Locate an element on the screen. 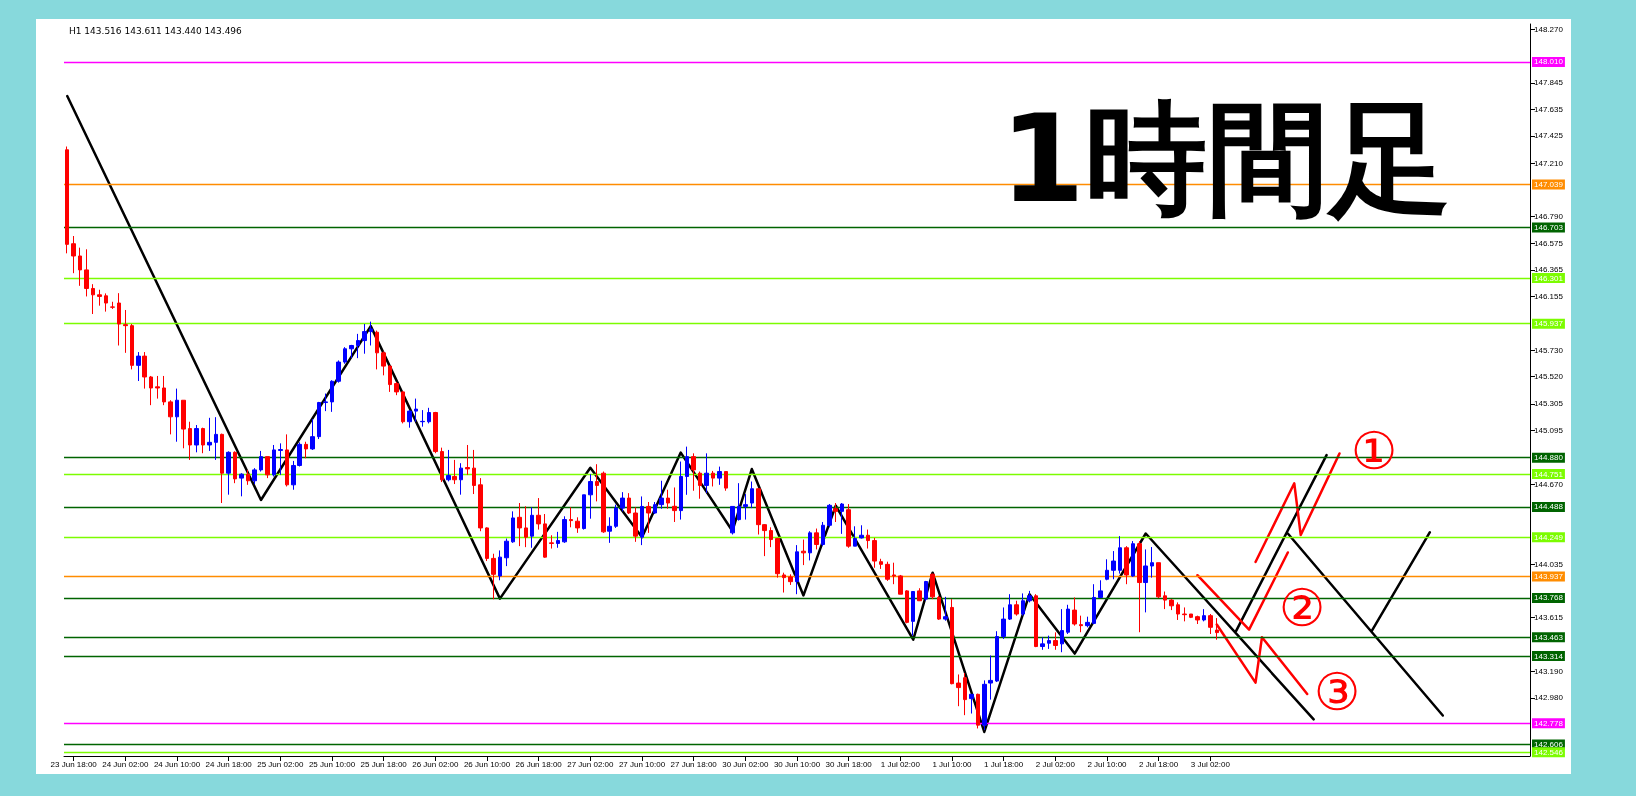 Image resolution: width=1636 pixels, height=796 pixels. y-tick-label: 143.615 is located at coordinates (1549, 618).